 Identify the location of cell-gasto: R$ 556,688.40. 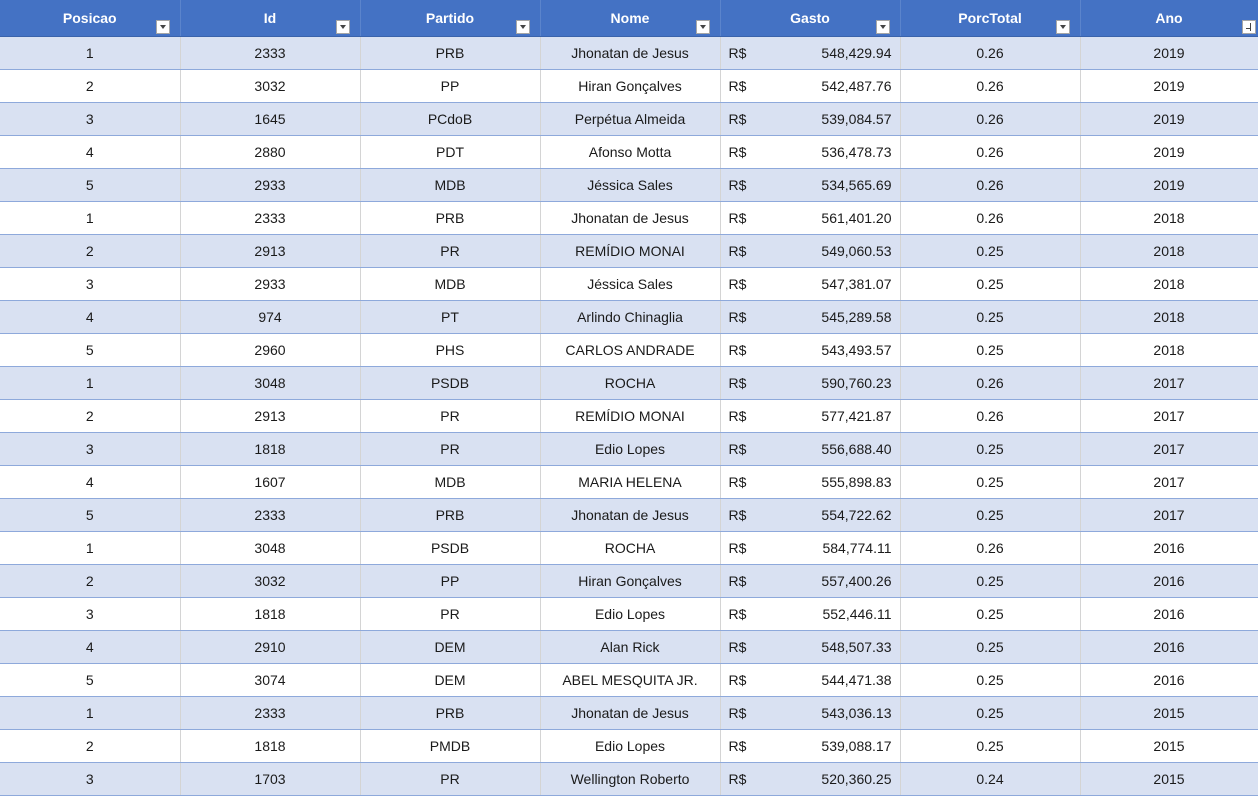
(810, 449).